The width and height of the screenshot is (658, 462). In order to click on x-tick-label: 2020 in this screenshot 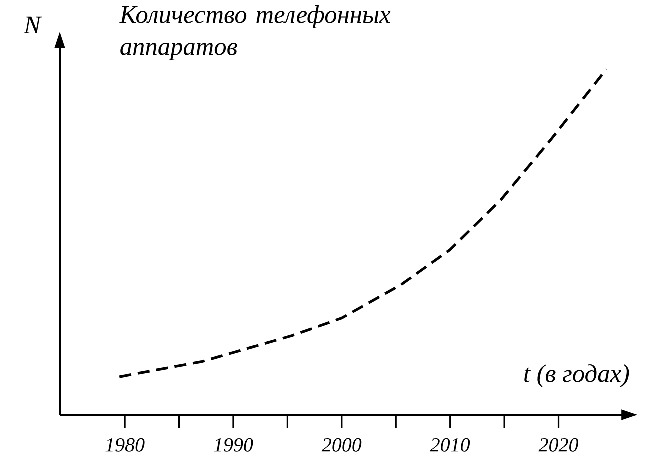, I will do `click(558, 445)`.